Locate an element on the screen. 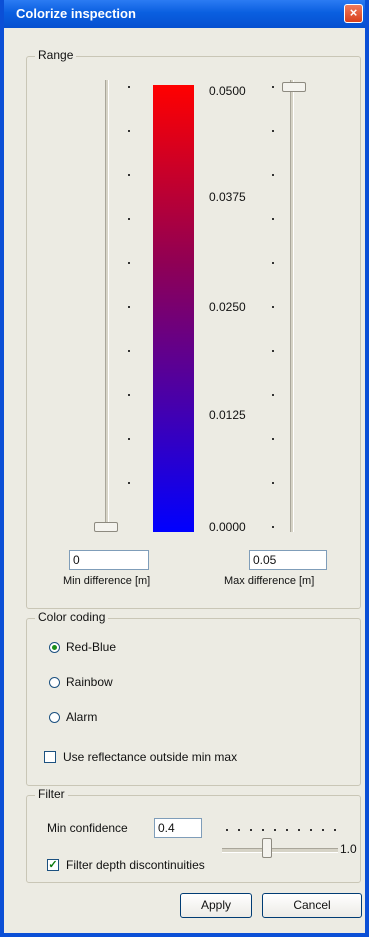  scale-label-3: 0.0375 is located at coordinates (227, 197).